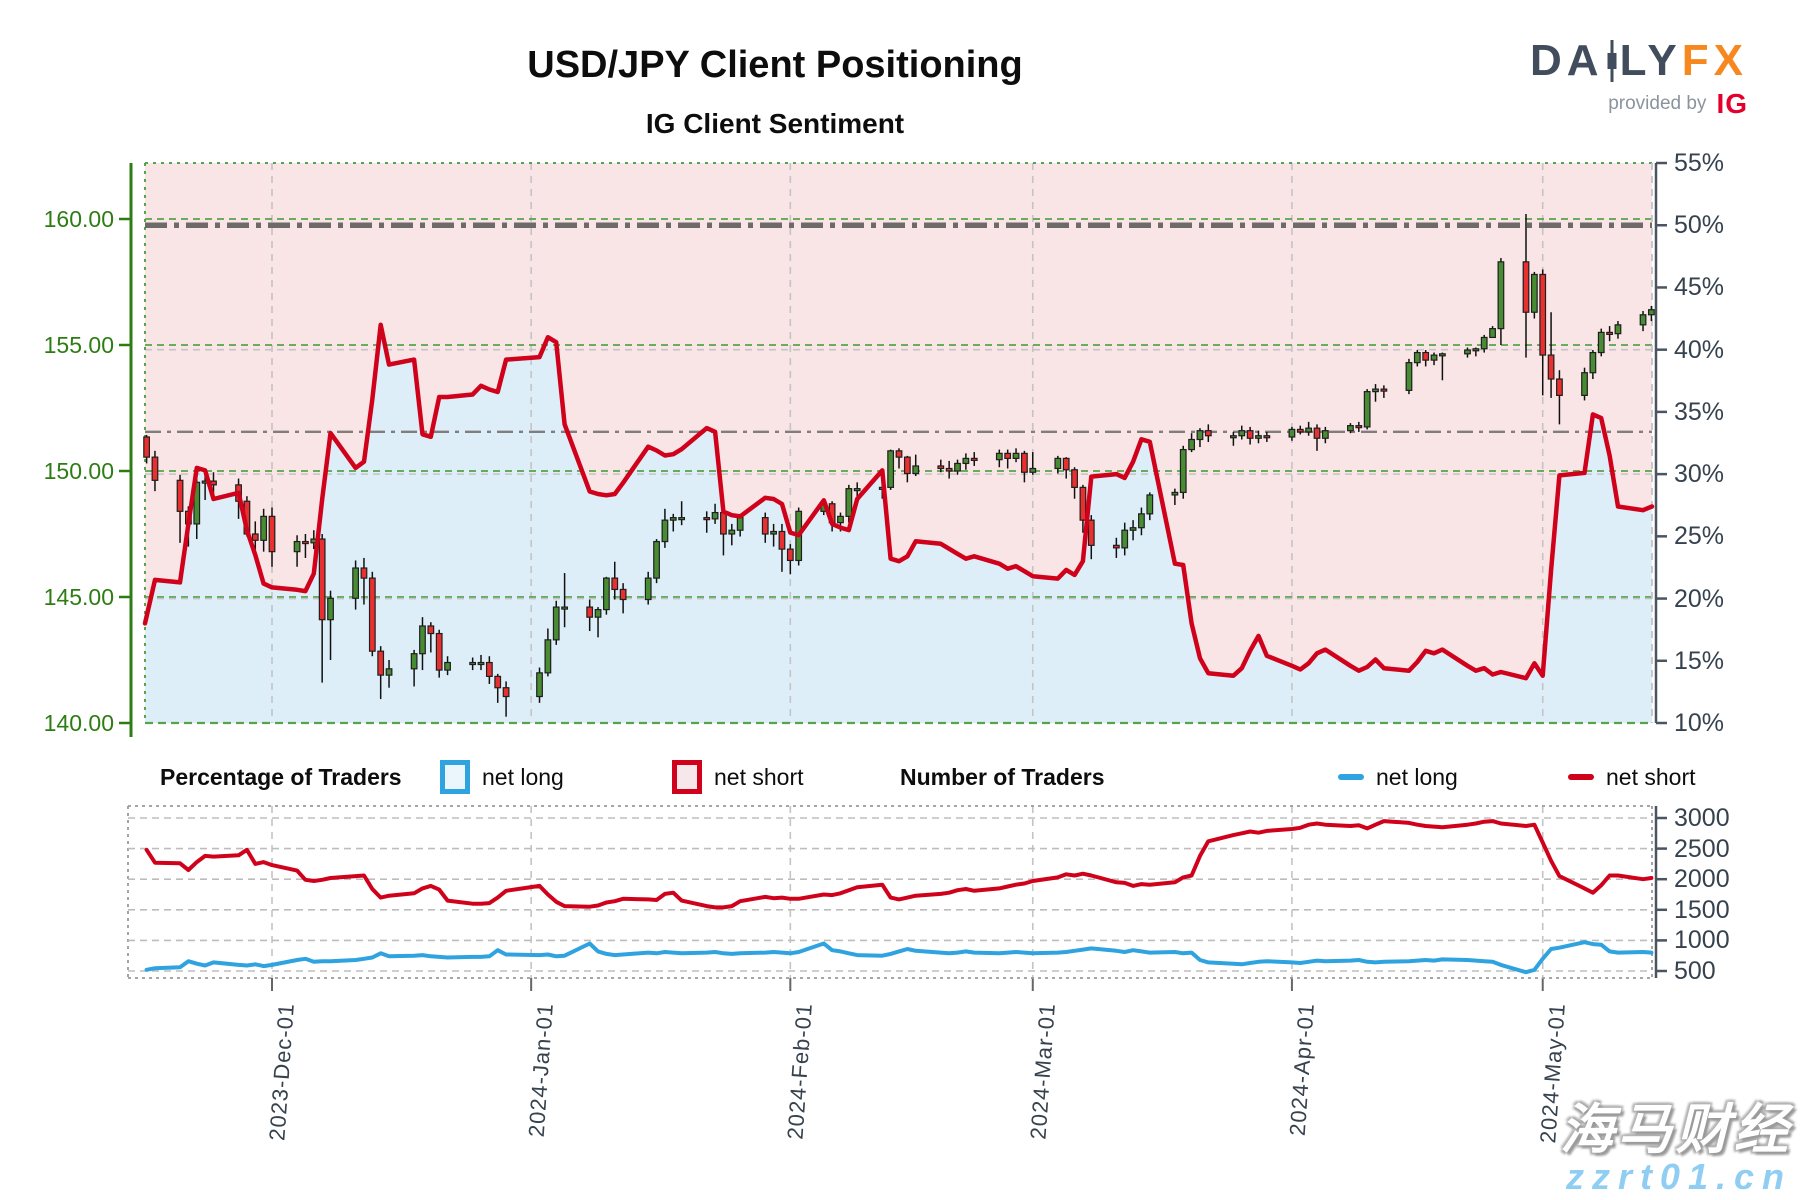  I want to click on logo-text-ly: LY, so click(1650, 60).